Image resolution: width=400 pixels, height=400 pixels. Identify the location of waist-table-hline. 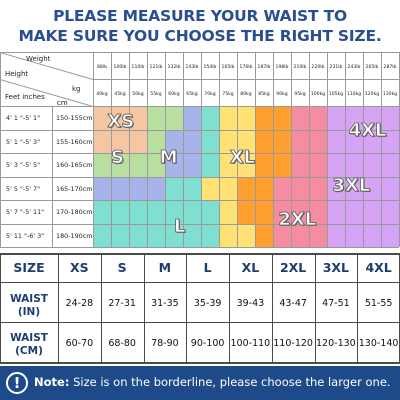
(200, 322).